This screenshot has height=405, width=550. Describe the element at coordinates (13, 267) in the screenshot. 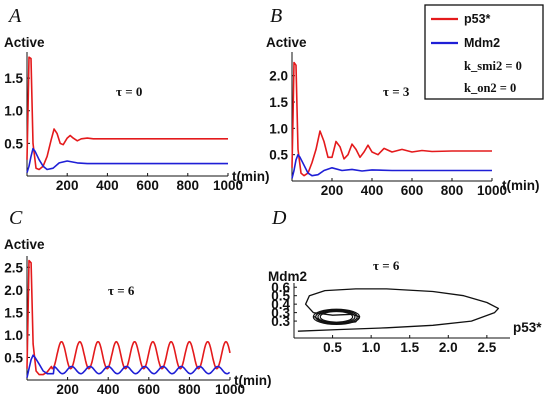

I see `panel-c-ytick-label: 2.5` at that location.